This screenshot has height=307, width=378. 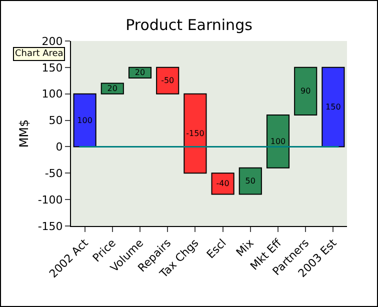 I want to click on chart-title: Product Earnings, so click(x=189, y=25).